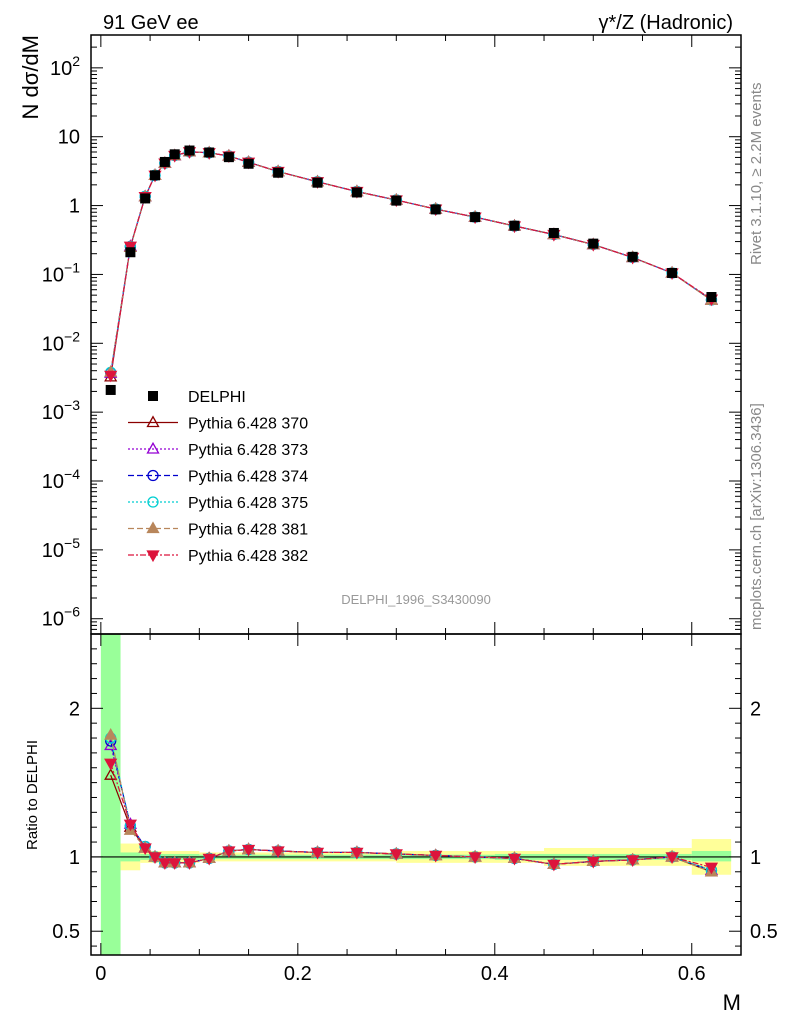  Describe the element at coordinates (61, 272) in the screenshot. I see `y-tick-label: 10⁻¹` at that location.